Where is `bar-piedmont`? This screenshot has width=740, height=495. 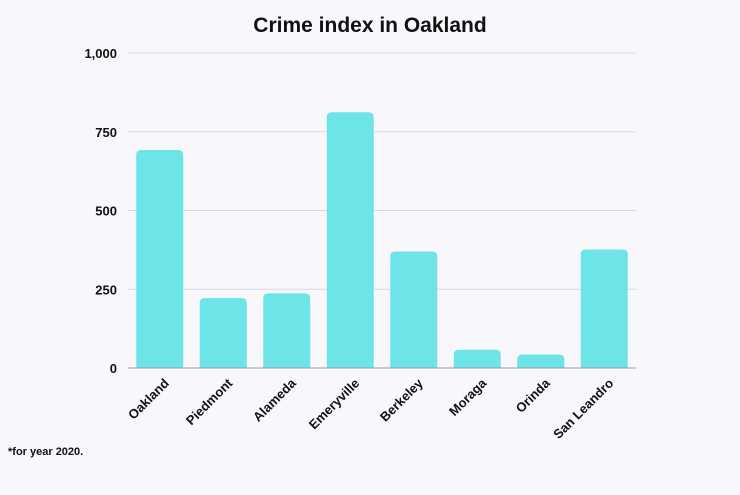
bar-piedmont is located at coordinates (223, 333).